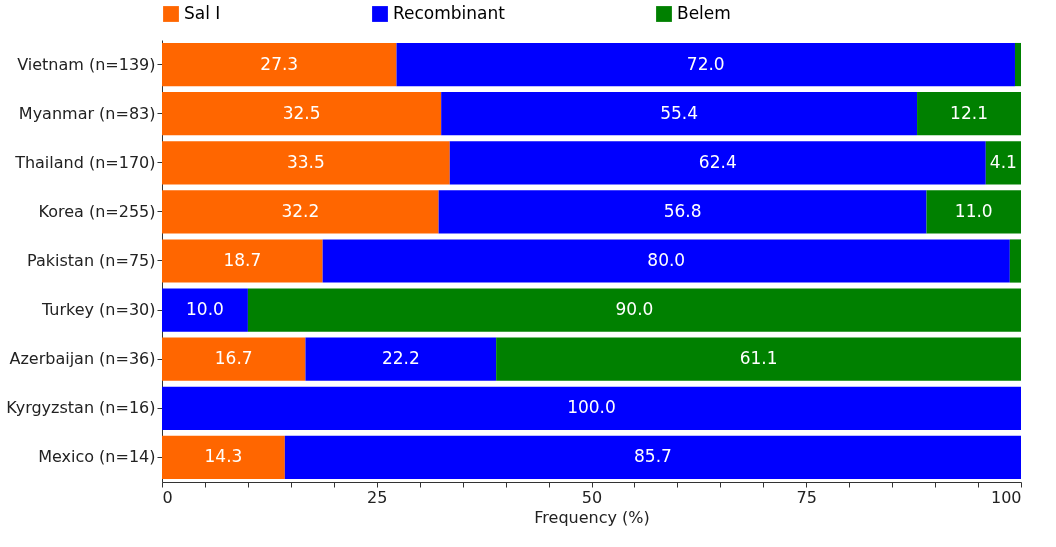 This screenshot has height=547, width=1056. What do you see at coordinates (717, 161) in the screenshot?
I see `data-label: 62.4` at bounding box center [717, 161].